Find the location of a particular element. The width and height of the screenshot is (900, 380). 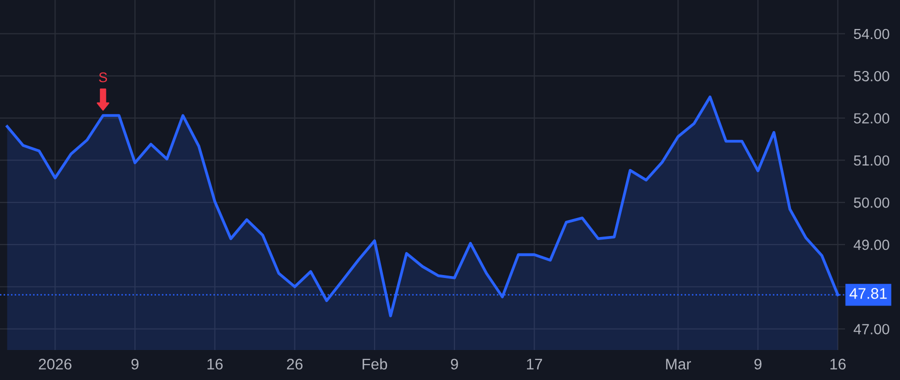

y-tick-label: 52.00 is located at coordinates (872, 118).